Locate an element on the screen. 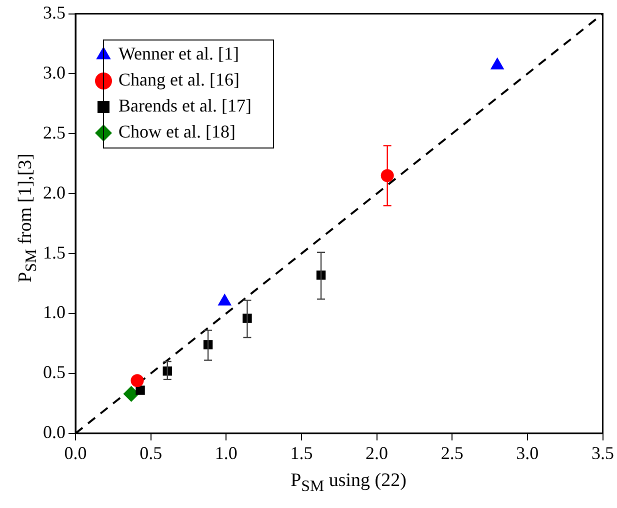  y-tick-label: 3.5 is located at coordinates (54, 12).